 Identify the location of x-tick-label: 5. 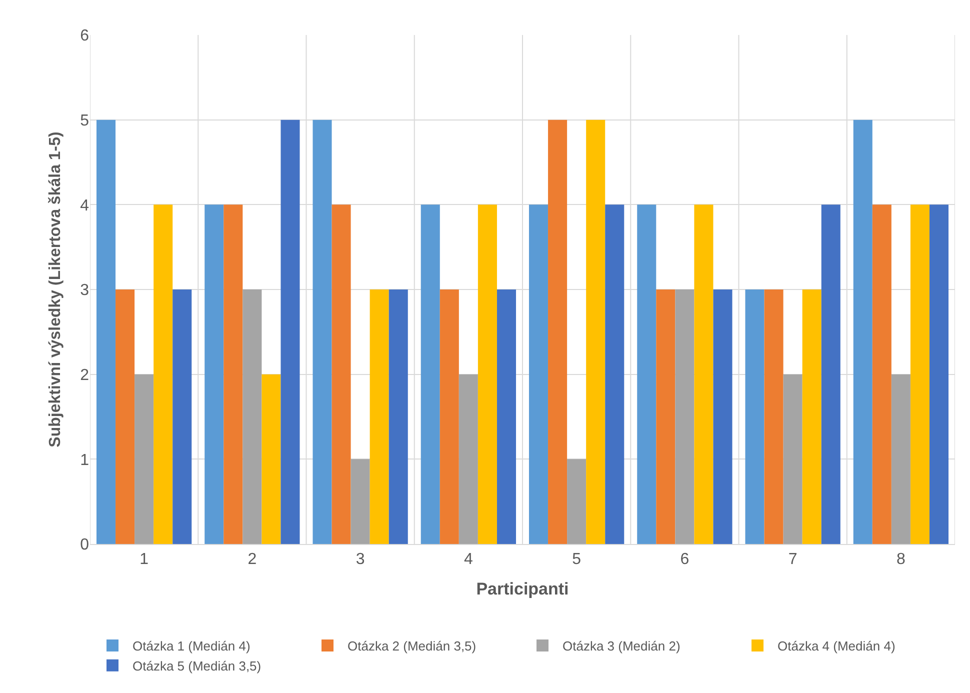
(577, 559).